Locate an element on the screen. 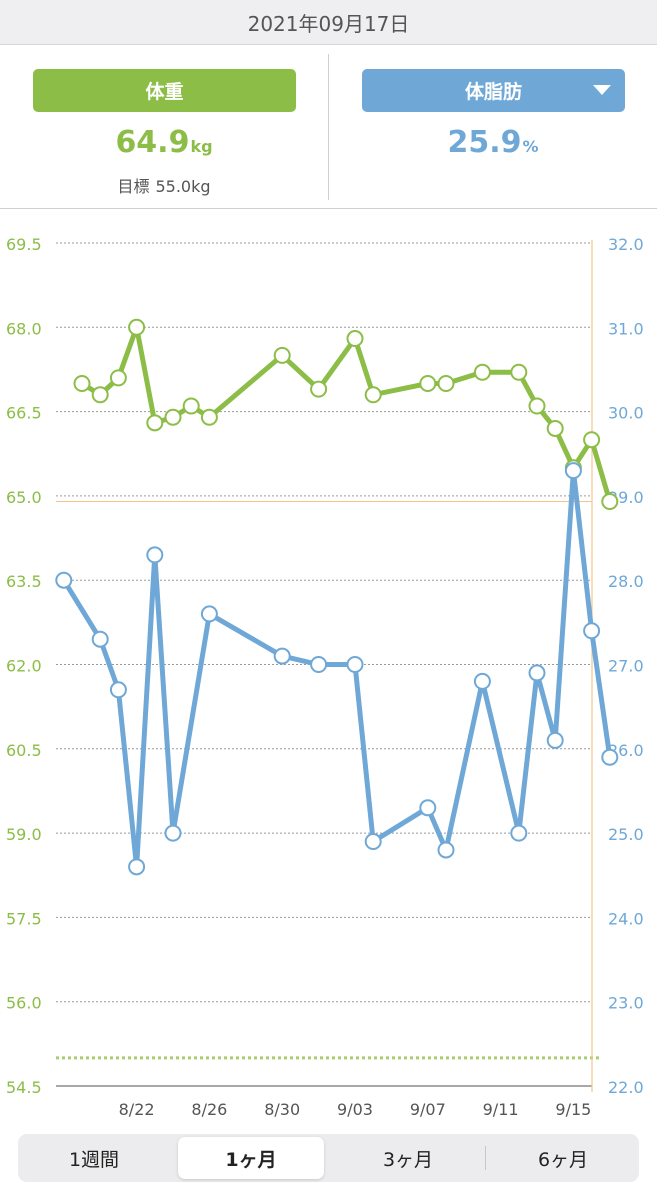 This screenshot has width=657, height=1200. left-tick-label: 68.0 is located at coordinates (24, 328).